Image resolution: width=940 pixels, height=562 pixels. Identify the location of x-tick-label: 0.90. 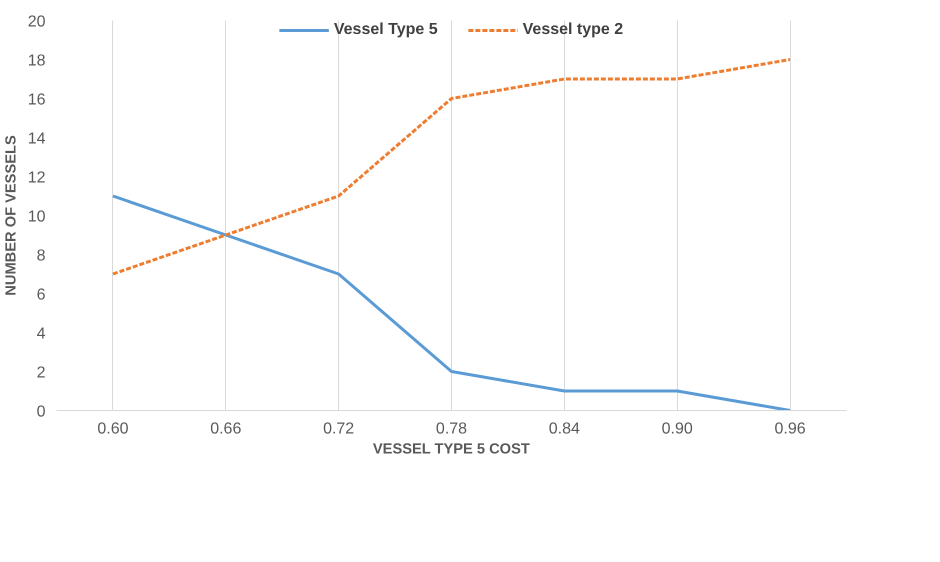
(677, 429).